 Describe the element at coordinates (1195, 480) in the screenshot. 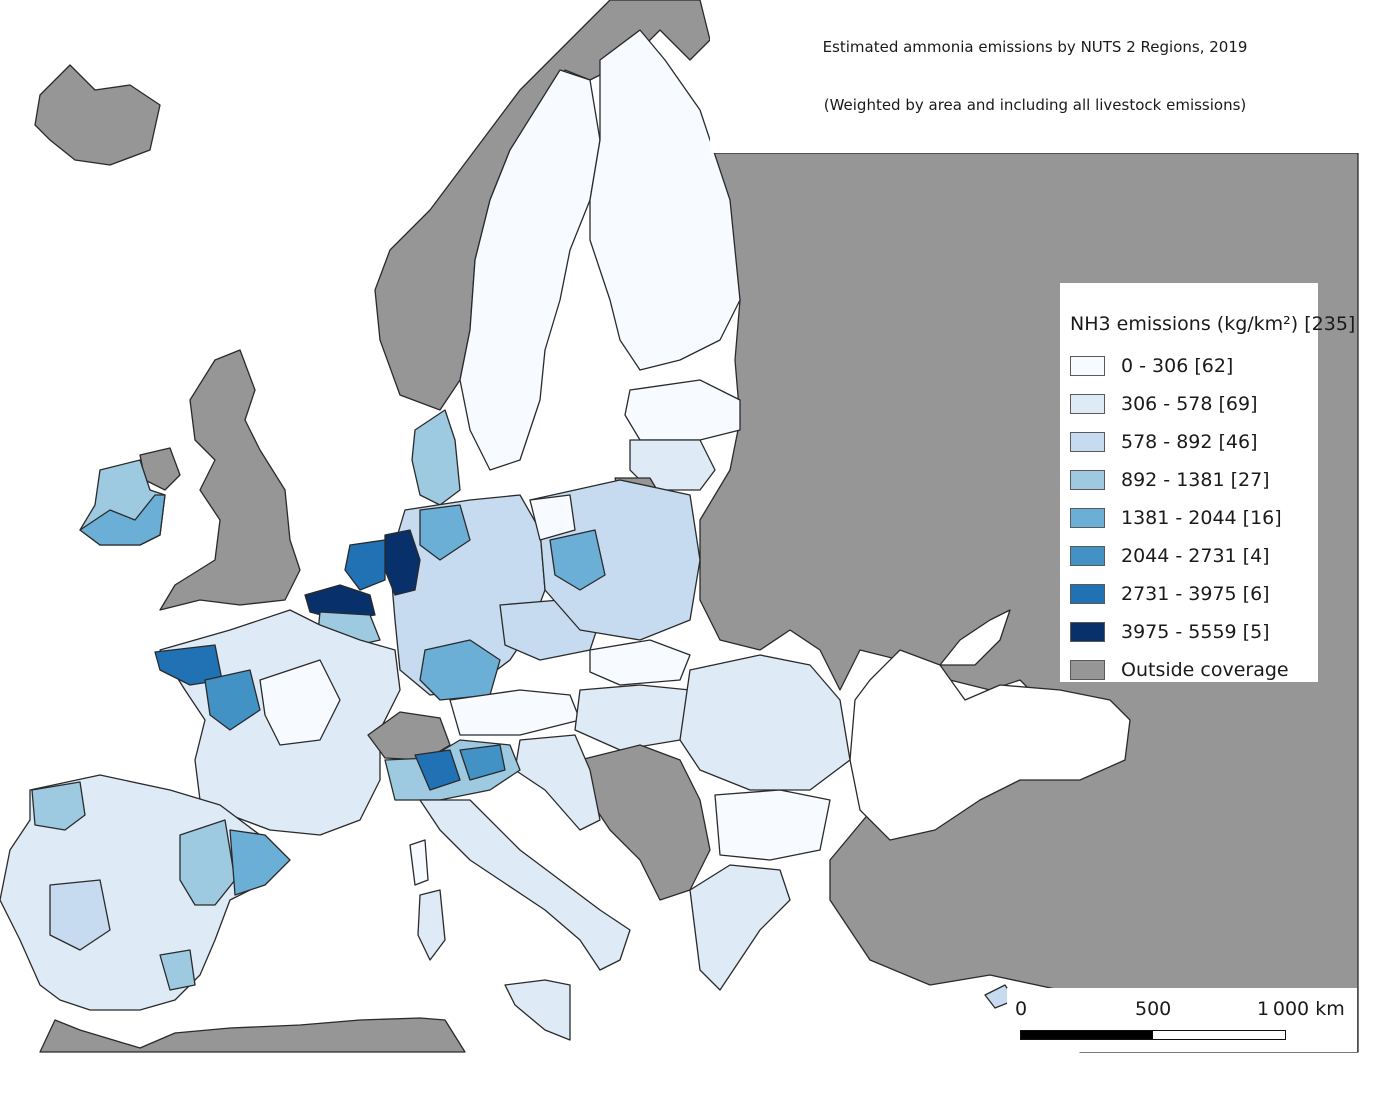

I see `legend-label: 892 - 1381 [27]` at that location.